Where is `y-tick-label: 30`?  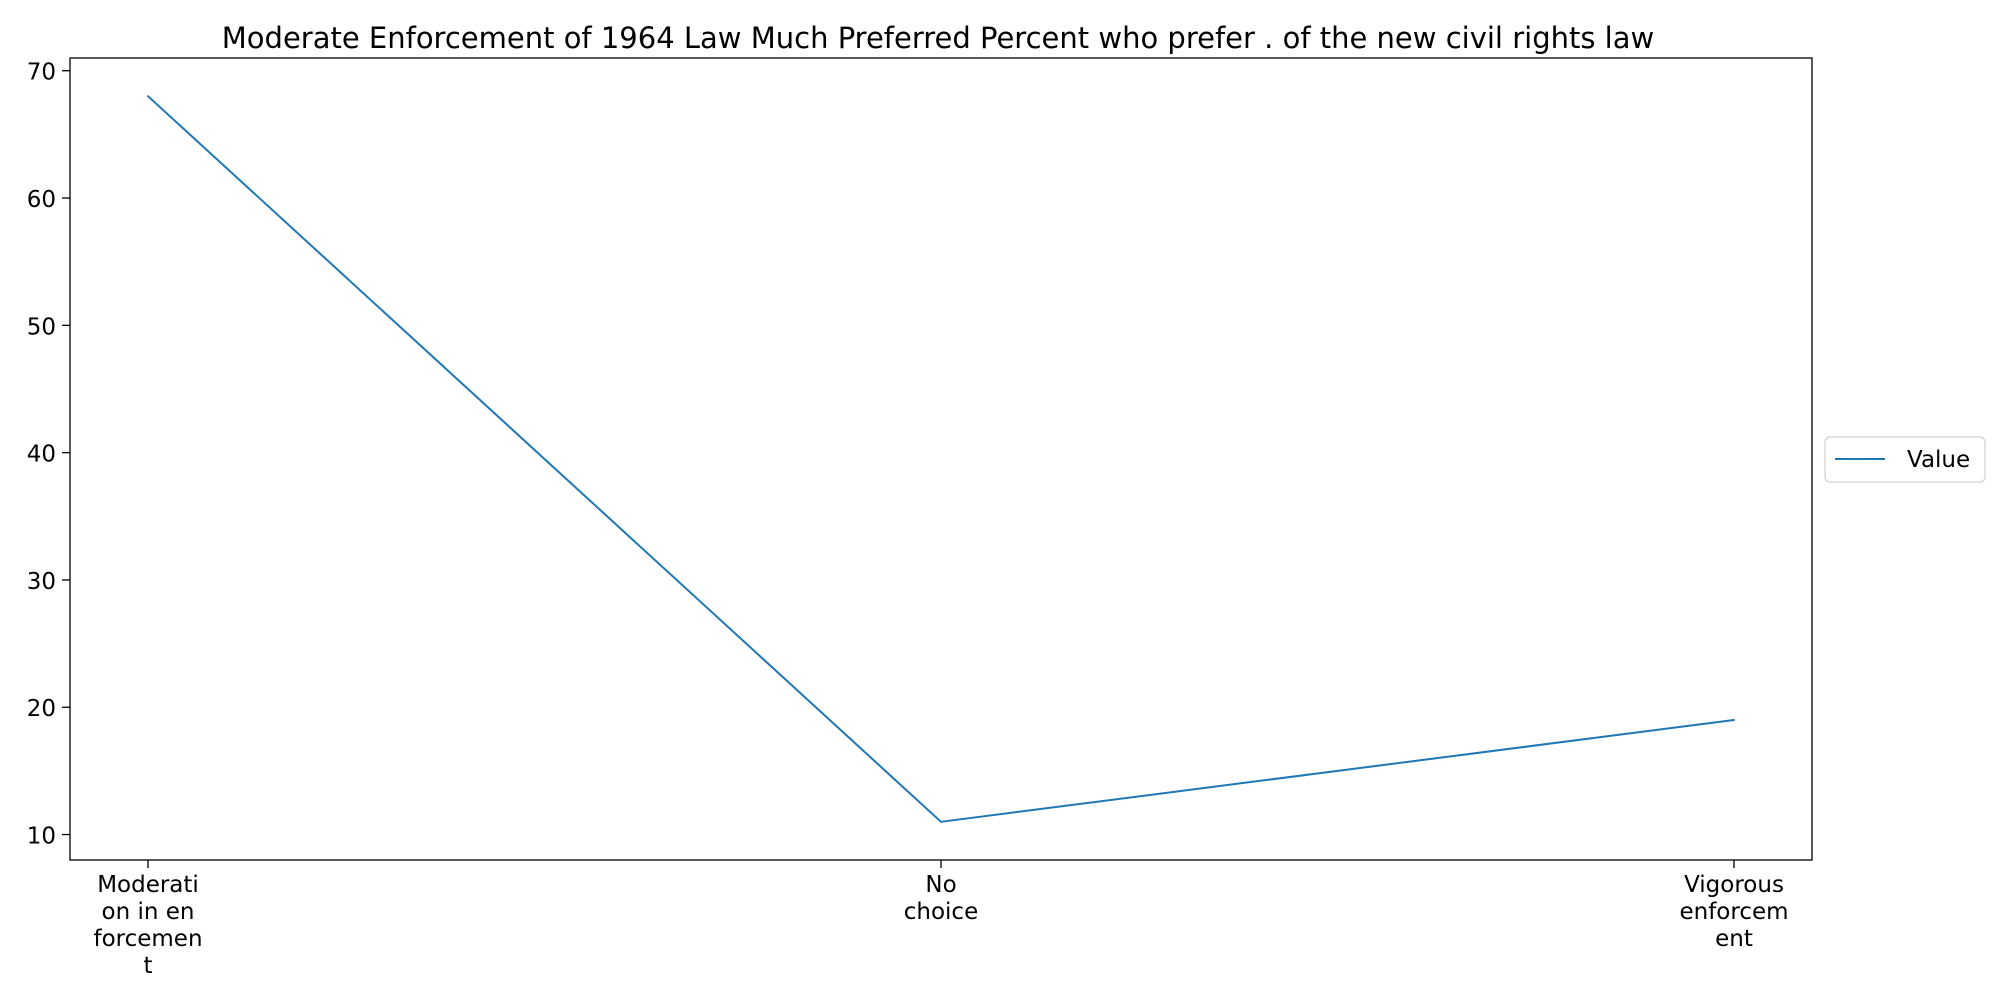 y-tick-label: 30 is located at coordinates (41, 582).